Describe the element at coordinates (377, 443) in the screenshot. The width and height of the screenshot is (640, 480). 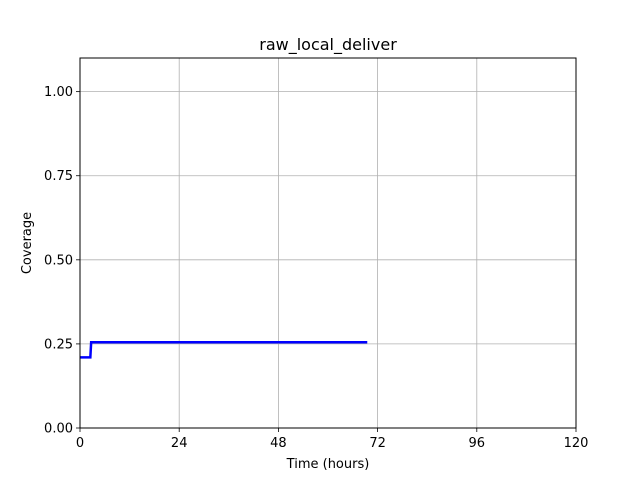
I see `x-tick-label: 72` at that location.